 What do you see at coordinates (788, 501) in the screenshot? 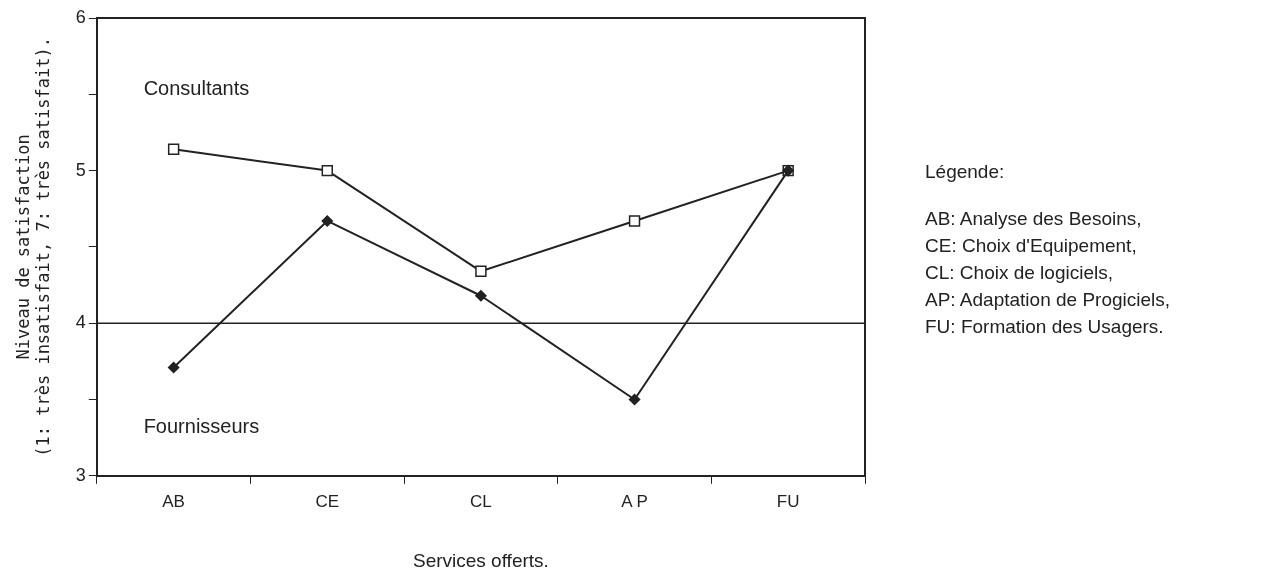
I see `x-tick-label: FU` at bounding box center [788, 501].